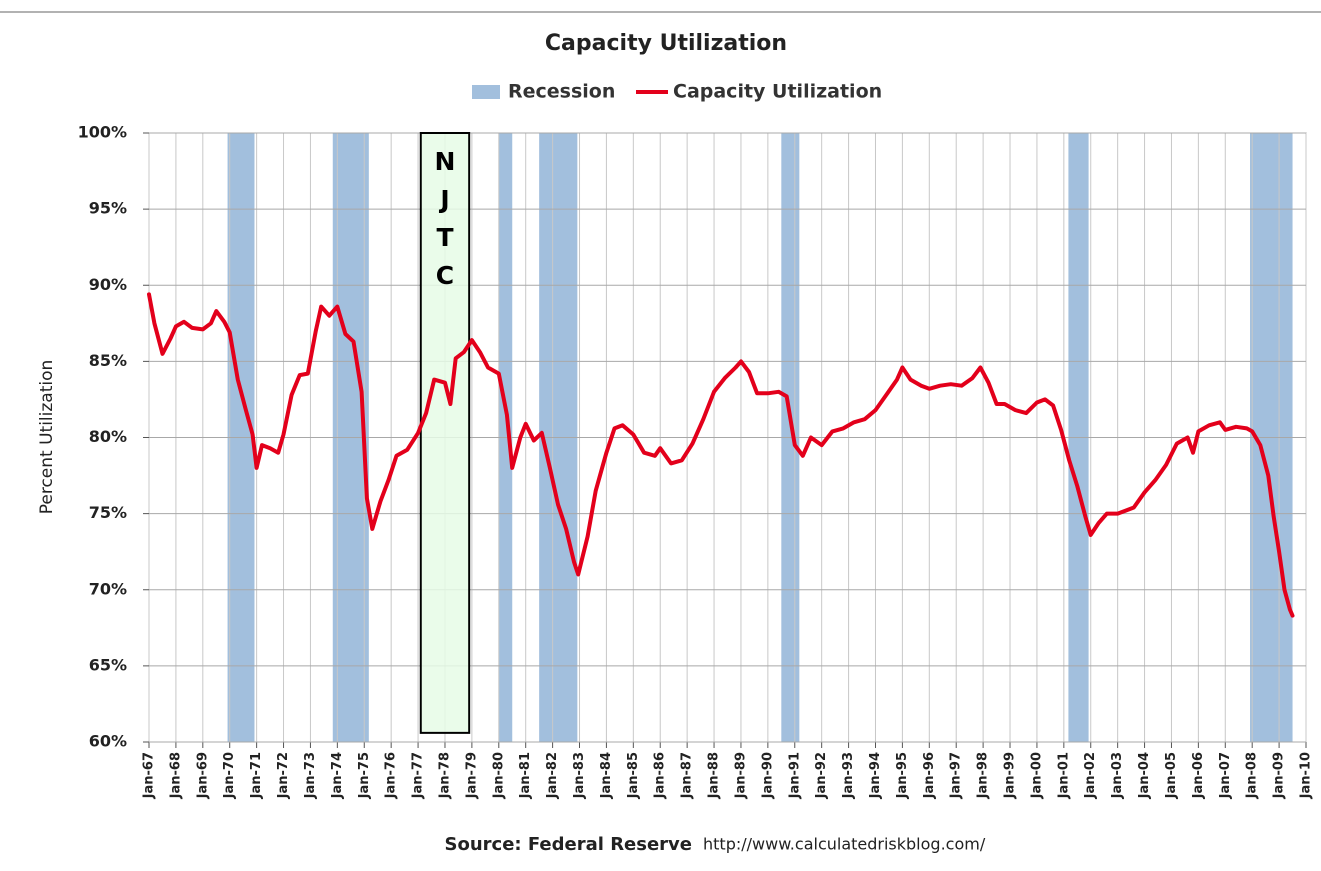  Describe the element at coordinates (149, 775) in the screenshot. I see `x-tick-label: Jan-67` at that location.